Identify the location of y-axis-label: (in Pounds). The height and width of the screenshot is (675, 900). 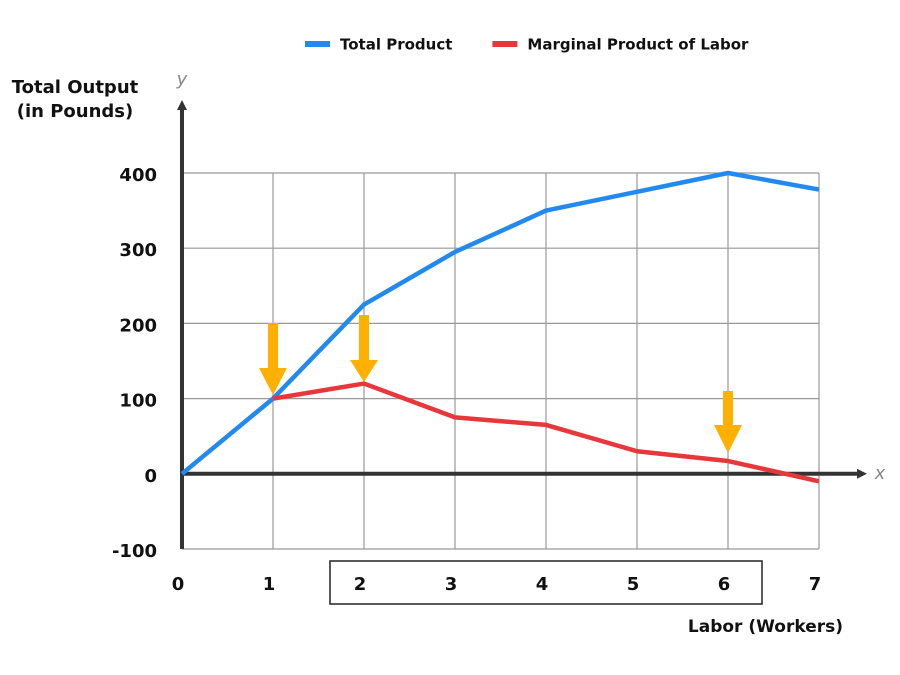
(75, 111).